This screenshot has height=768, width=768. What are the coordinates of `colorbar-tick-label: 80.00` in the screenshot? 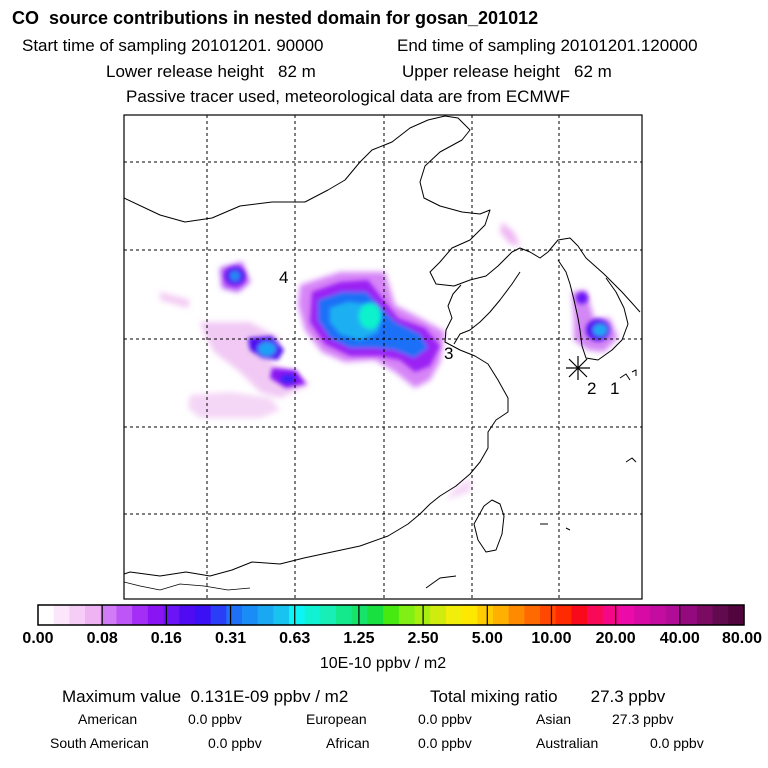 It's located at (742, 638).